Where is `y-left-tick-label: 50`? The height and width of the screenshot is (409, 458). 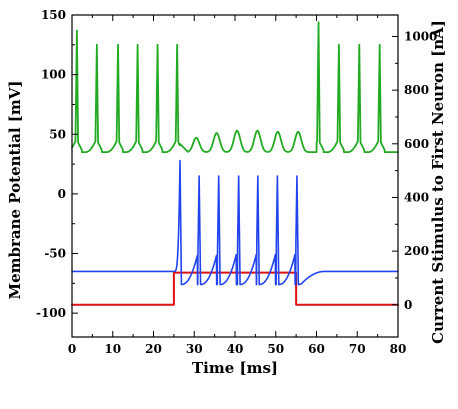 y-left-tick-label: 50 is located at coordinates (57, 134).